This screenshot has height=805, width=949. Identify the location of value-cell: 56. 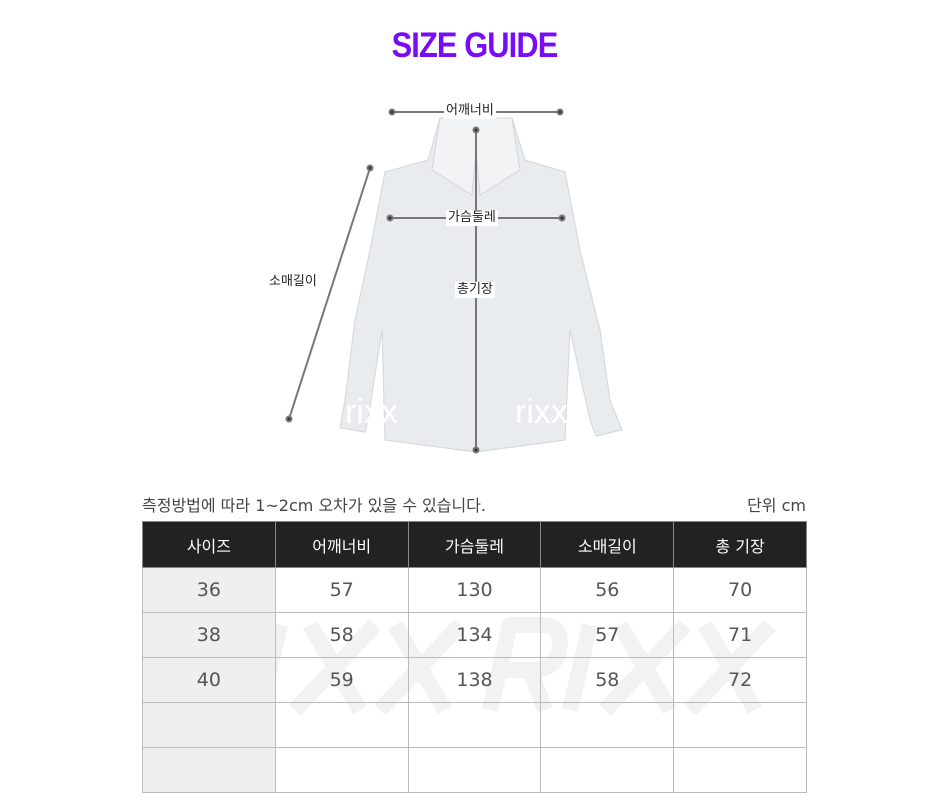
(607, 590).